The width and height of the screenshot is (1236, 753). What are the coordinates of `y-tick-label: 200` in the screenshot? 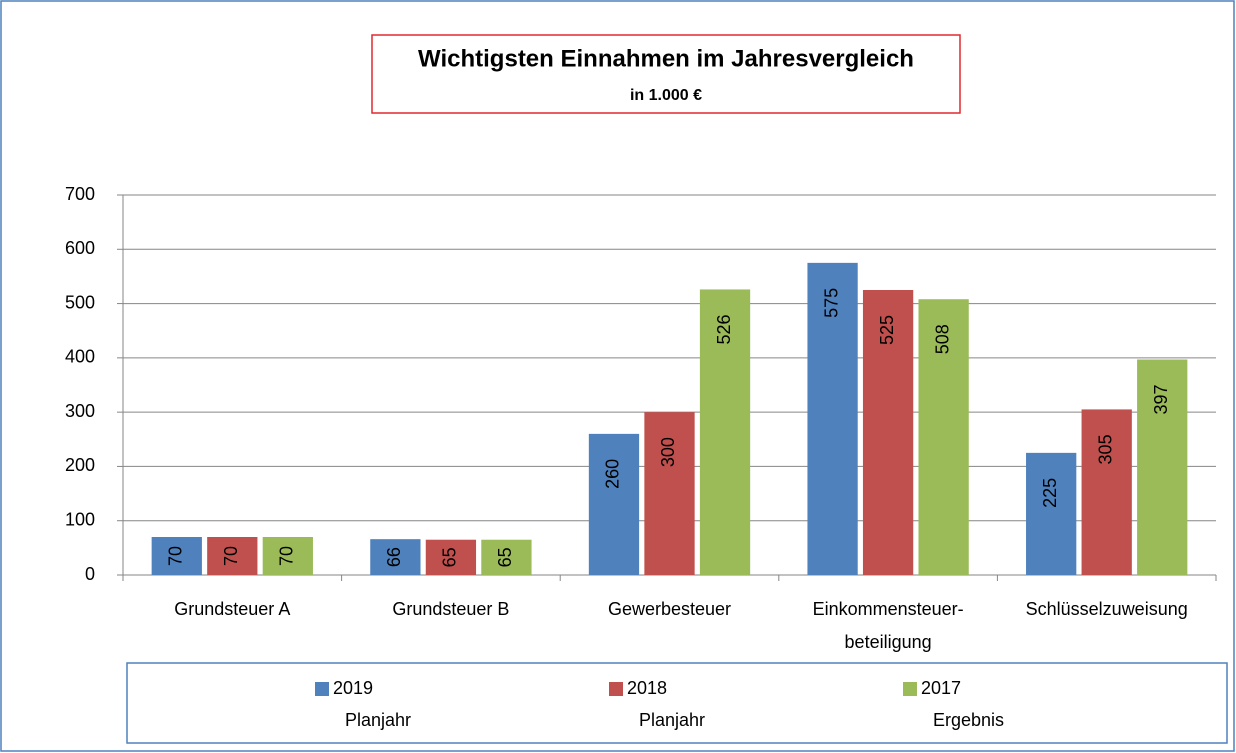 It's located at (80, 465).